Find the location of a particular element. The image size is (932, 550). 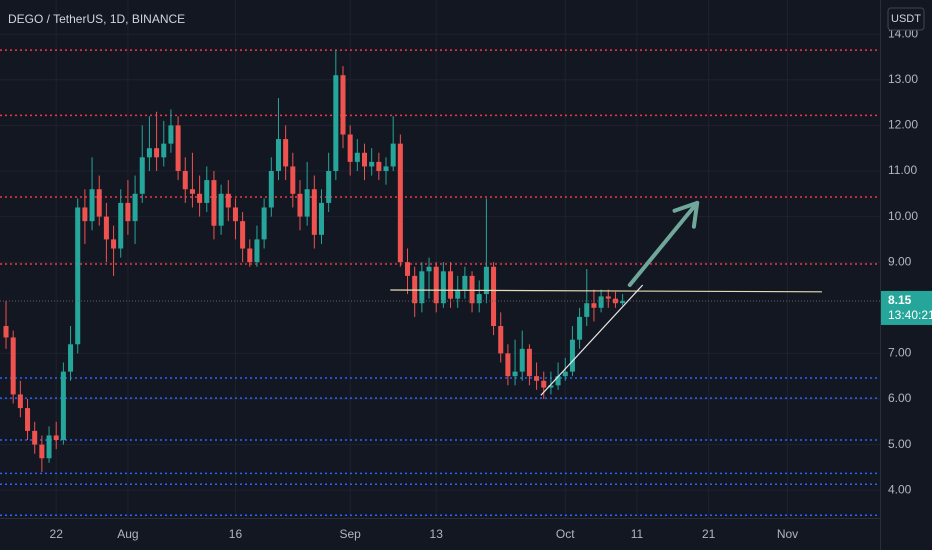

x-tick-label: 13 is located at coordinates (437, 534).